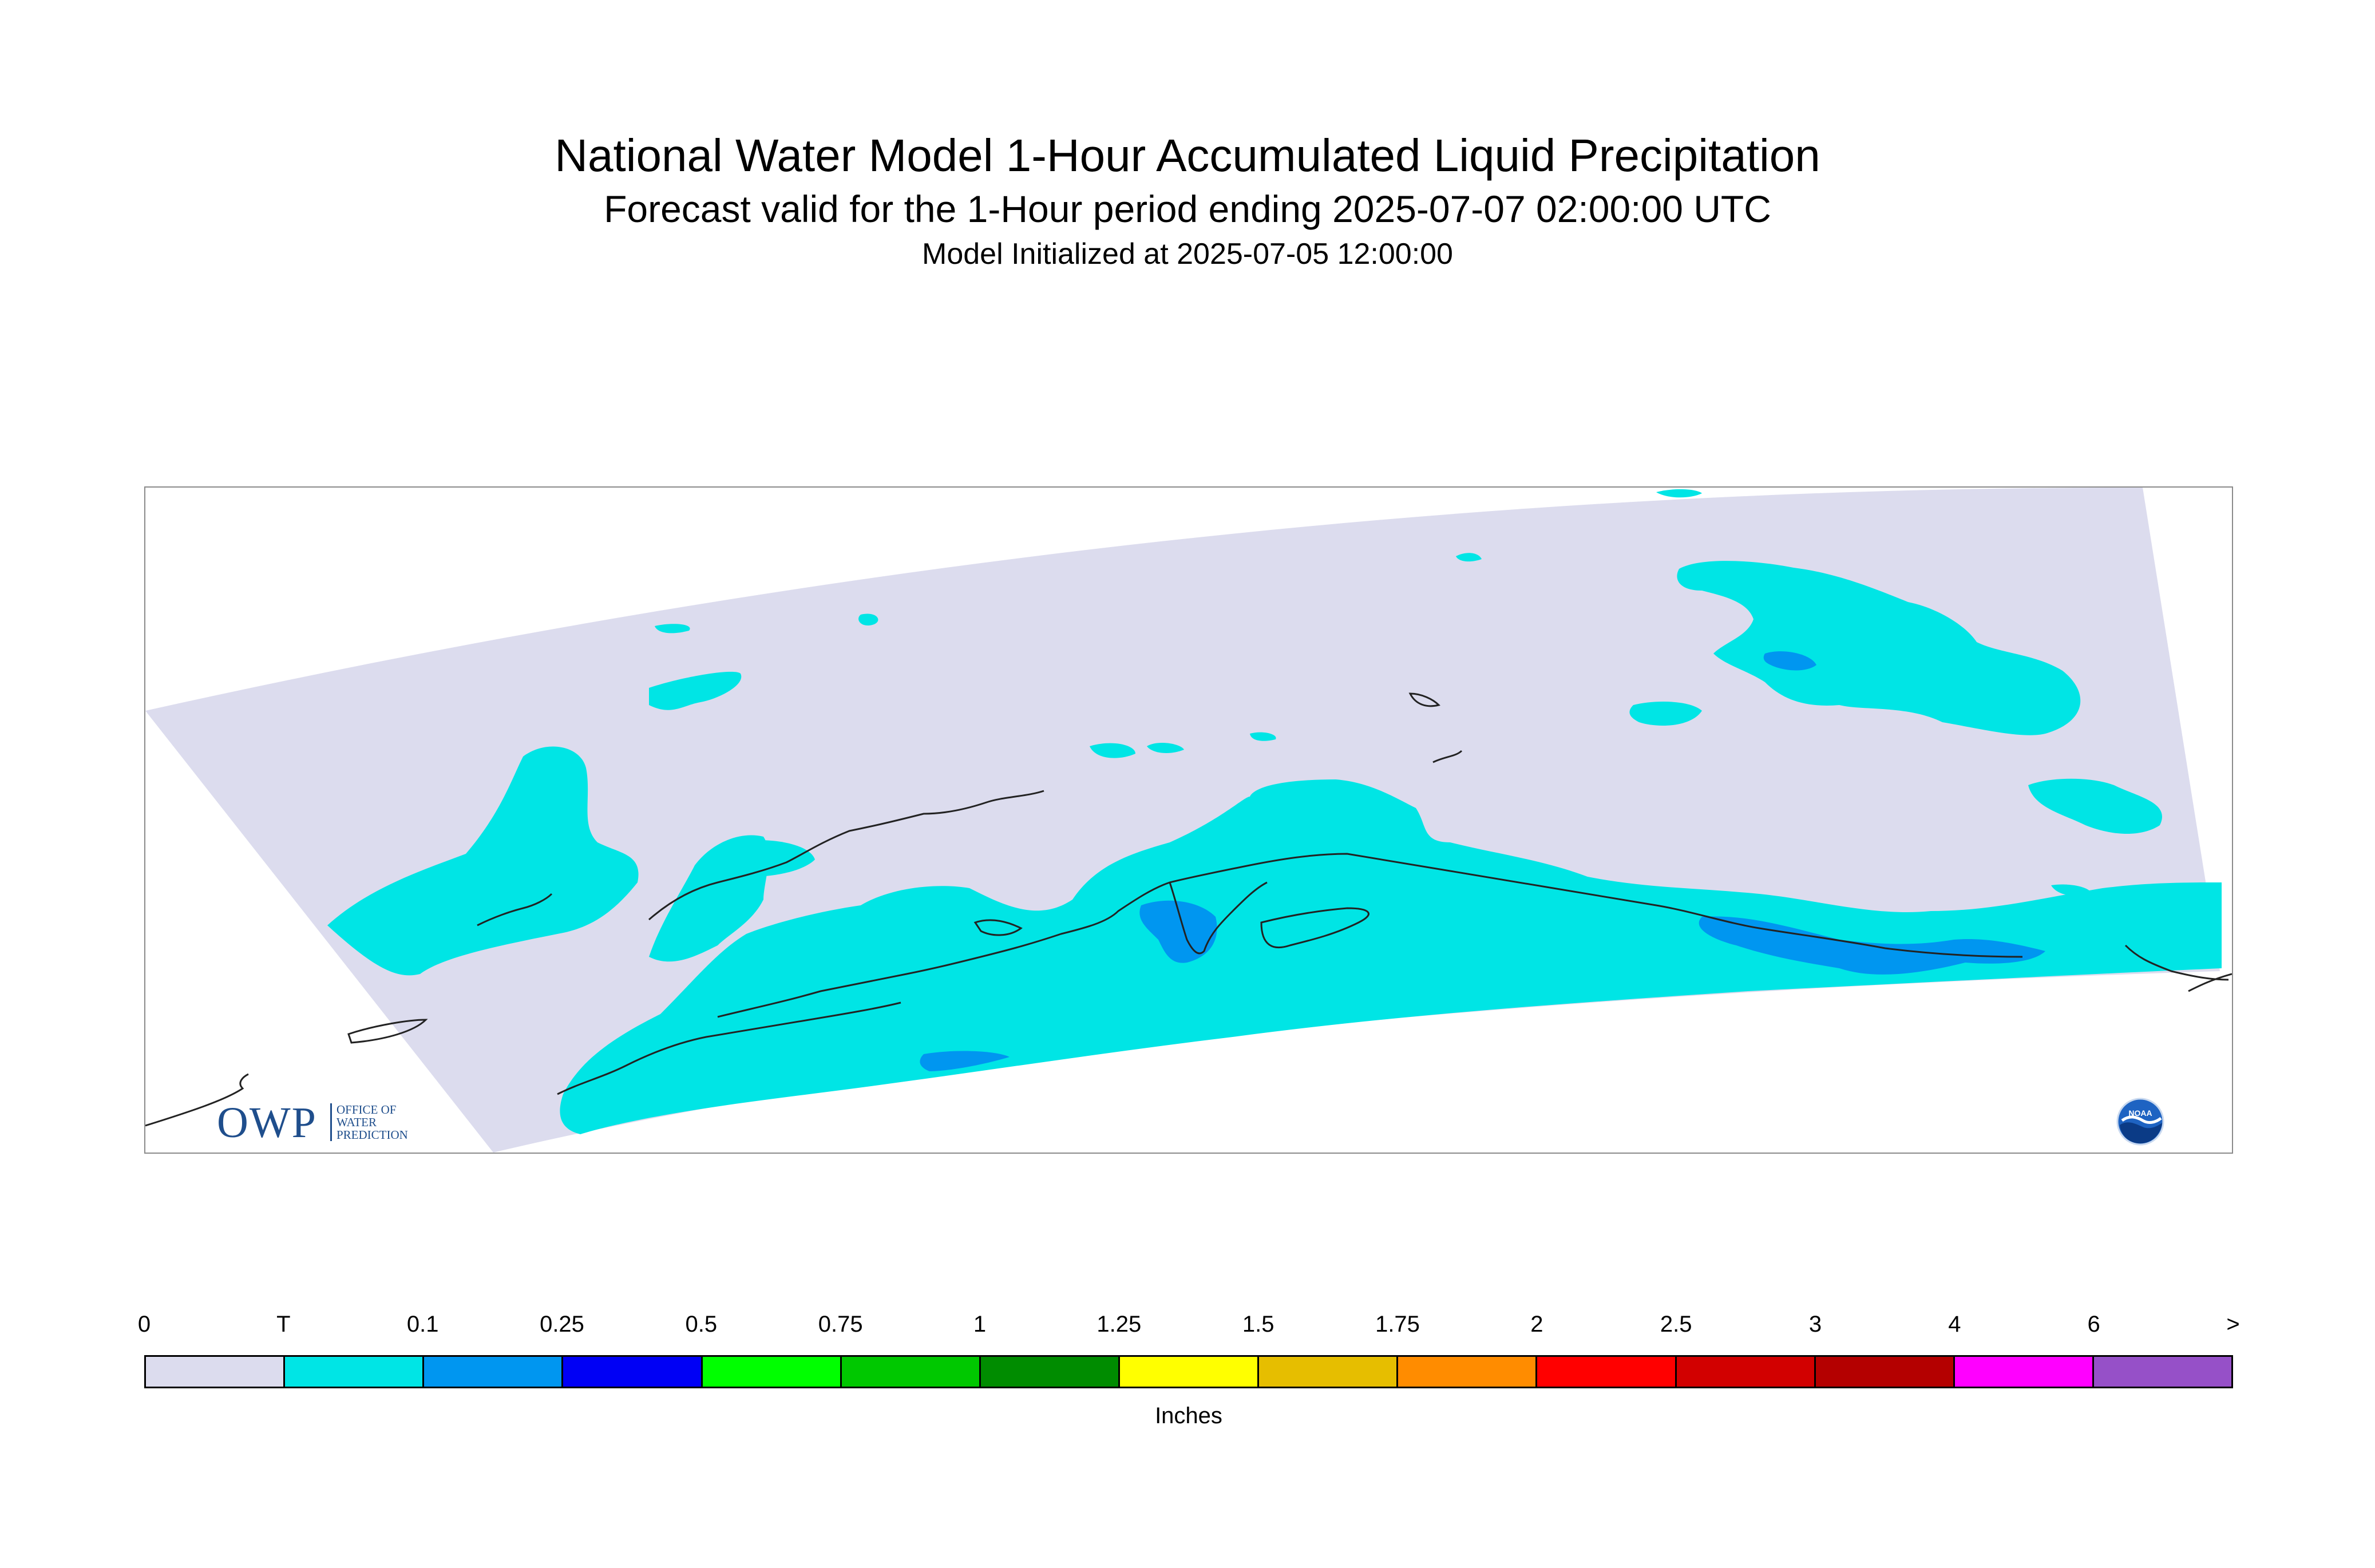 Image resolution: width=2375 pixels, height=1568 pixels. I want to click on outside-domain-area-bottom, so click(1363, 1062).